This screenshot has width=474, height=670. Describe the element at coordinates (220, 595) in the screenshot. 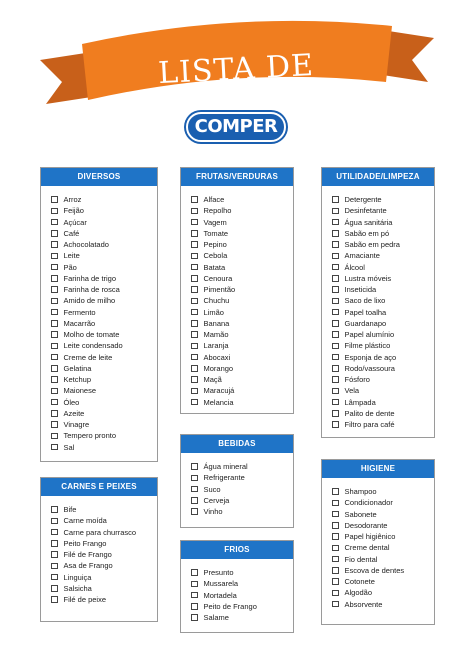

I see `item-label: Mortadela` at that location.